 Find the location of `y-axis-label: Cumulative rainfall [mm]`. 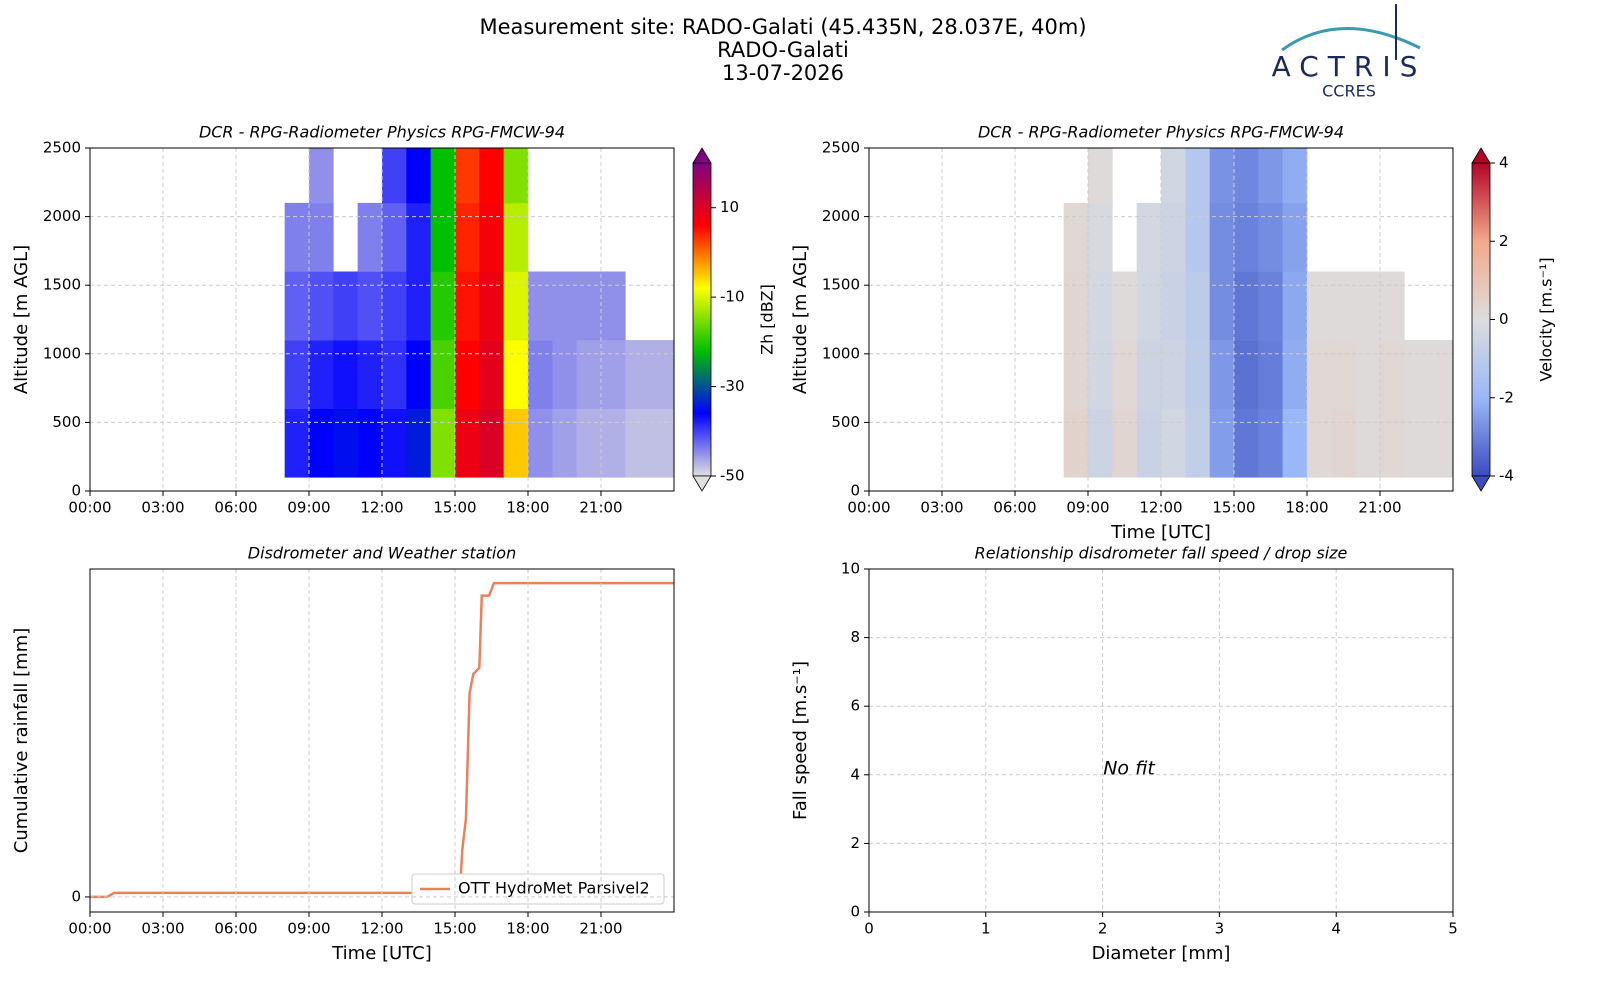

y-axis-label: Cumulative rainfall [mm] is located at coordinates (21, 741).